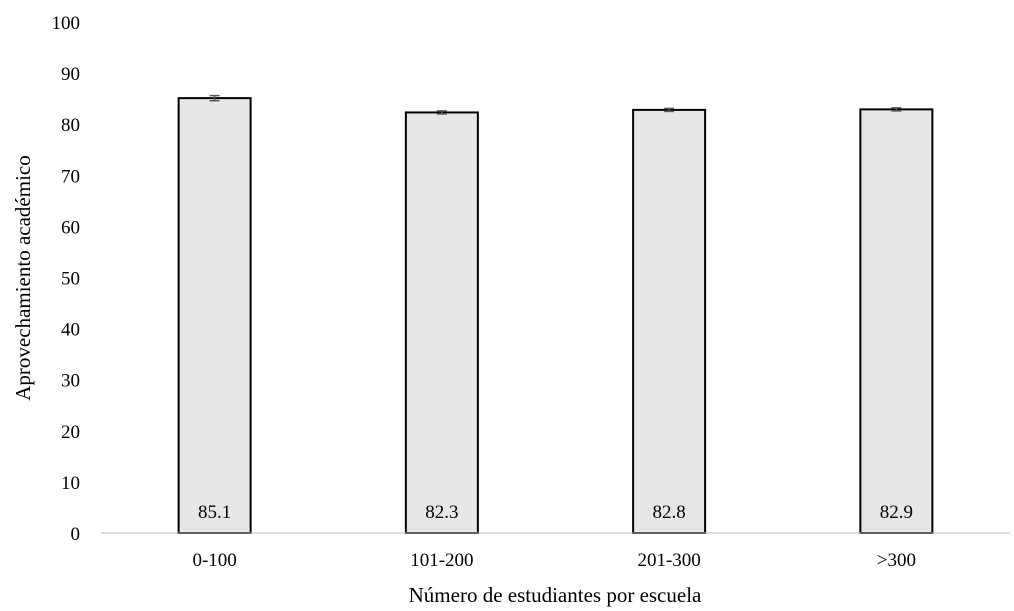 Image resolution: width=1014 pixels, height=611 pixels. I want to click on y-axis-ticks: 0 10 20 30 40 50 60 70 80 90 100, so click(66, 279).